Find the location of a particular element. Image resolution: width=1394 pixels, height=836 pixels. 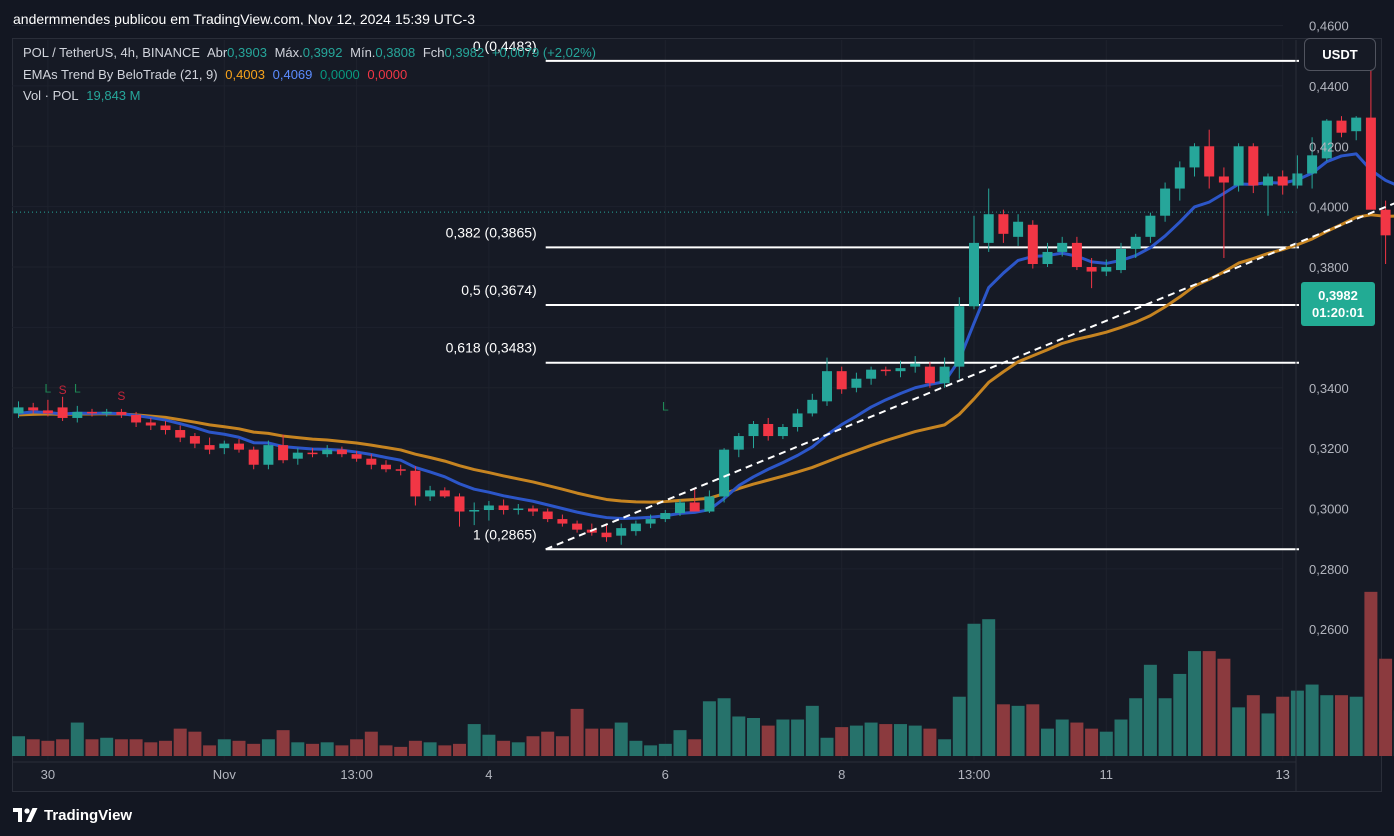

close-label: Fch is located at coordinates (433, 52).